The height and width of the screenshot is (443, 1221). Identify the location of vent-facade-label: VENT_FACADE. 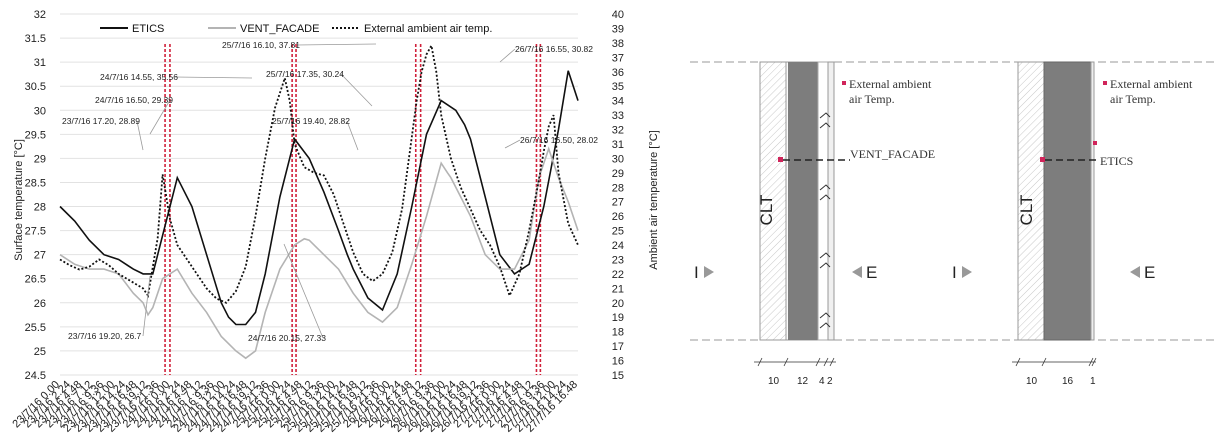
(892, 154).